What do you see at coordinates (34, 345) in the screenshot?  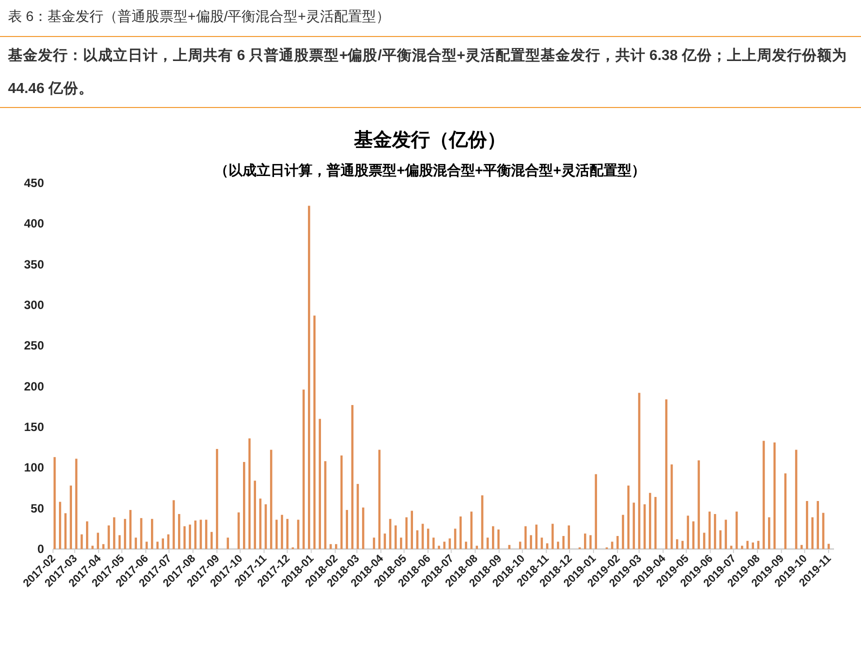 I see `y-tick-label: 250` at bounding box center [34, 345].